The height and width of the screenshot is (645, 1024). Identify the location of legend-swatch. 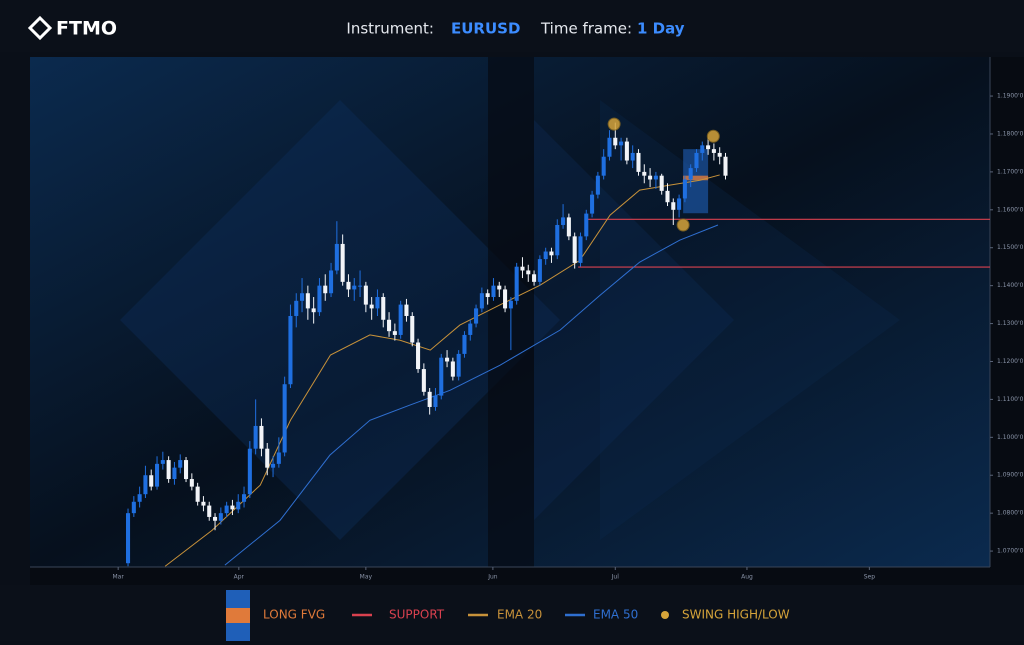
(665, 615).